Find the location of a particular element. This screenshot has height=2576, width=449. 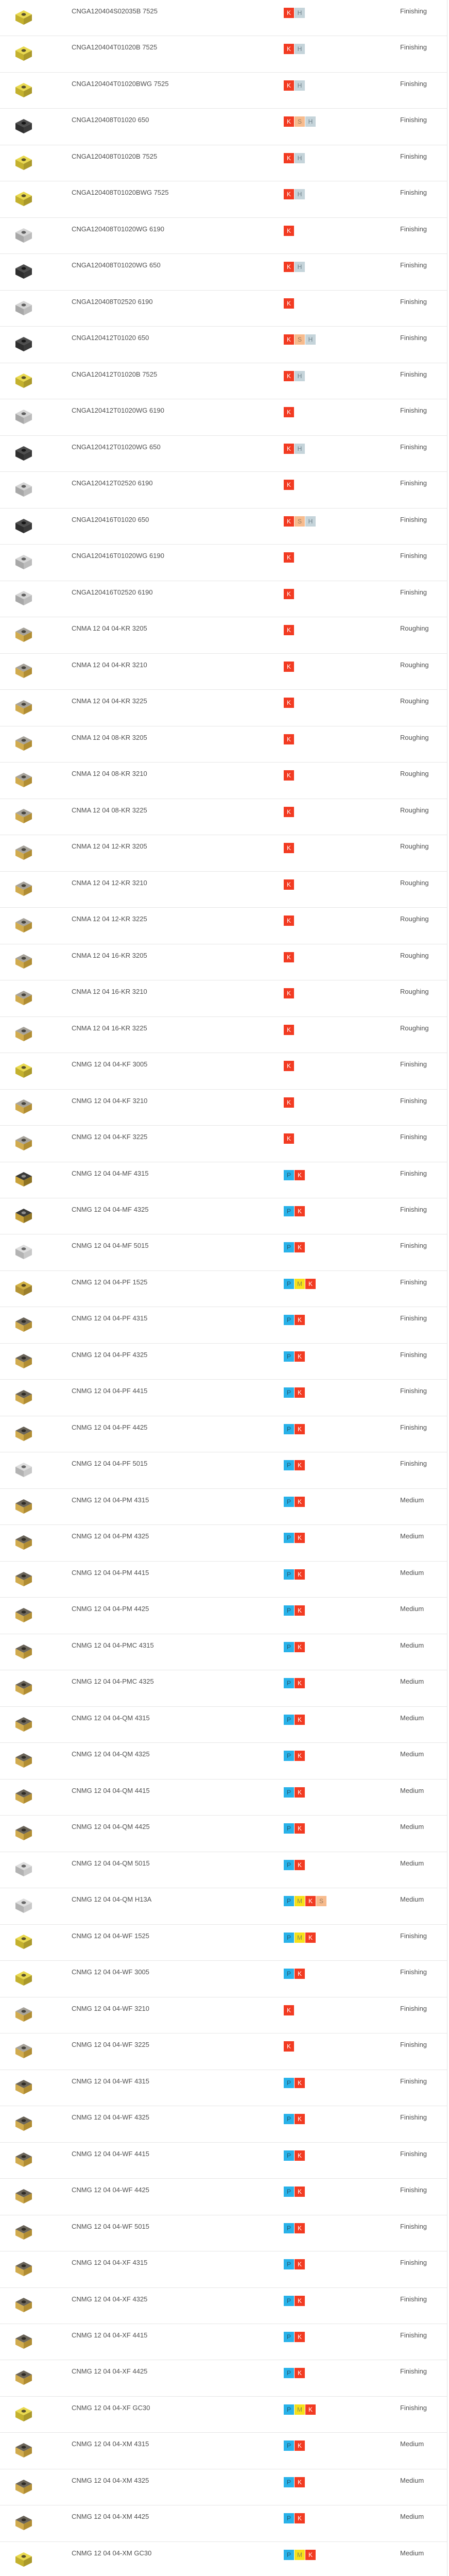

product-row: CNMA 12 04 08-KR 3210 K Roughing is located at coordinates (223, 780).